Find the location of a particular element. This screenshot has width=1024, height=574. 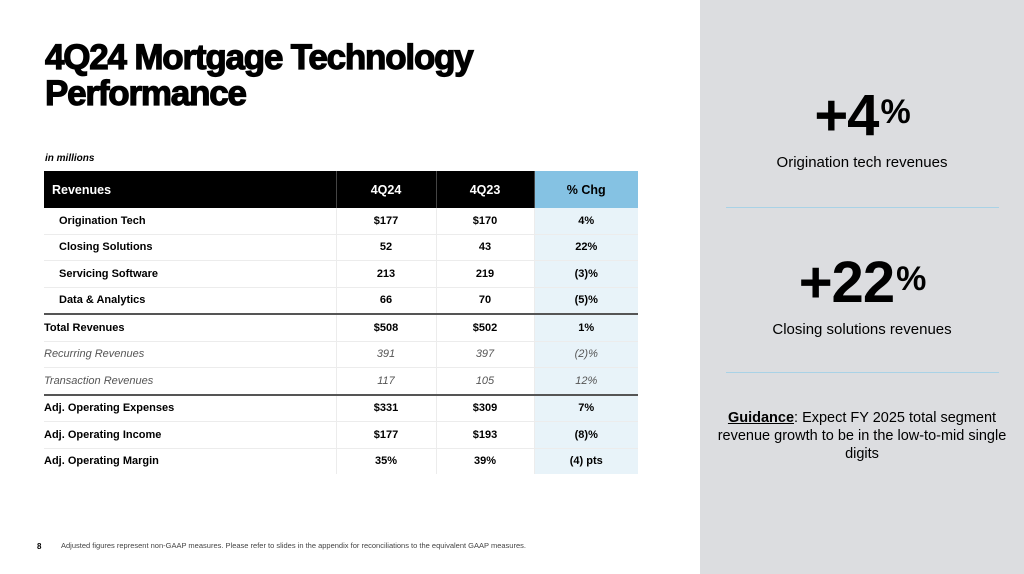

cell-4q23: $502 is located at coordinates (485, 327).